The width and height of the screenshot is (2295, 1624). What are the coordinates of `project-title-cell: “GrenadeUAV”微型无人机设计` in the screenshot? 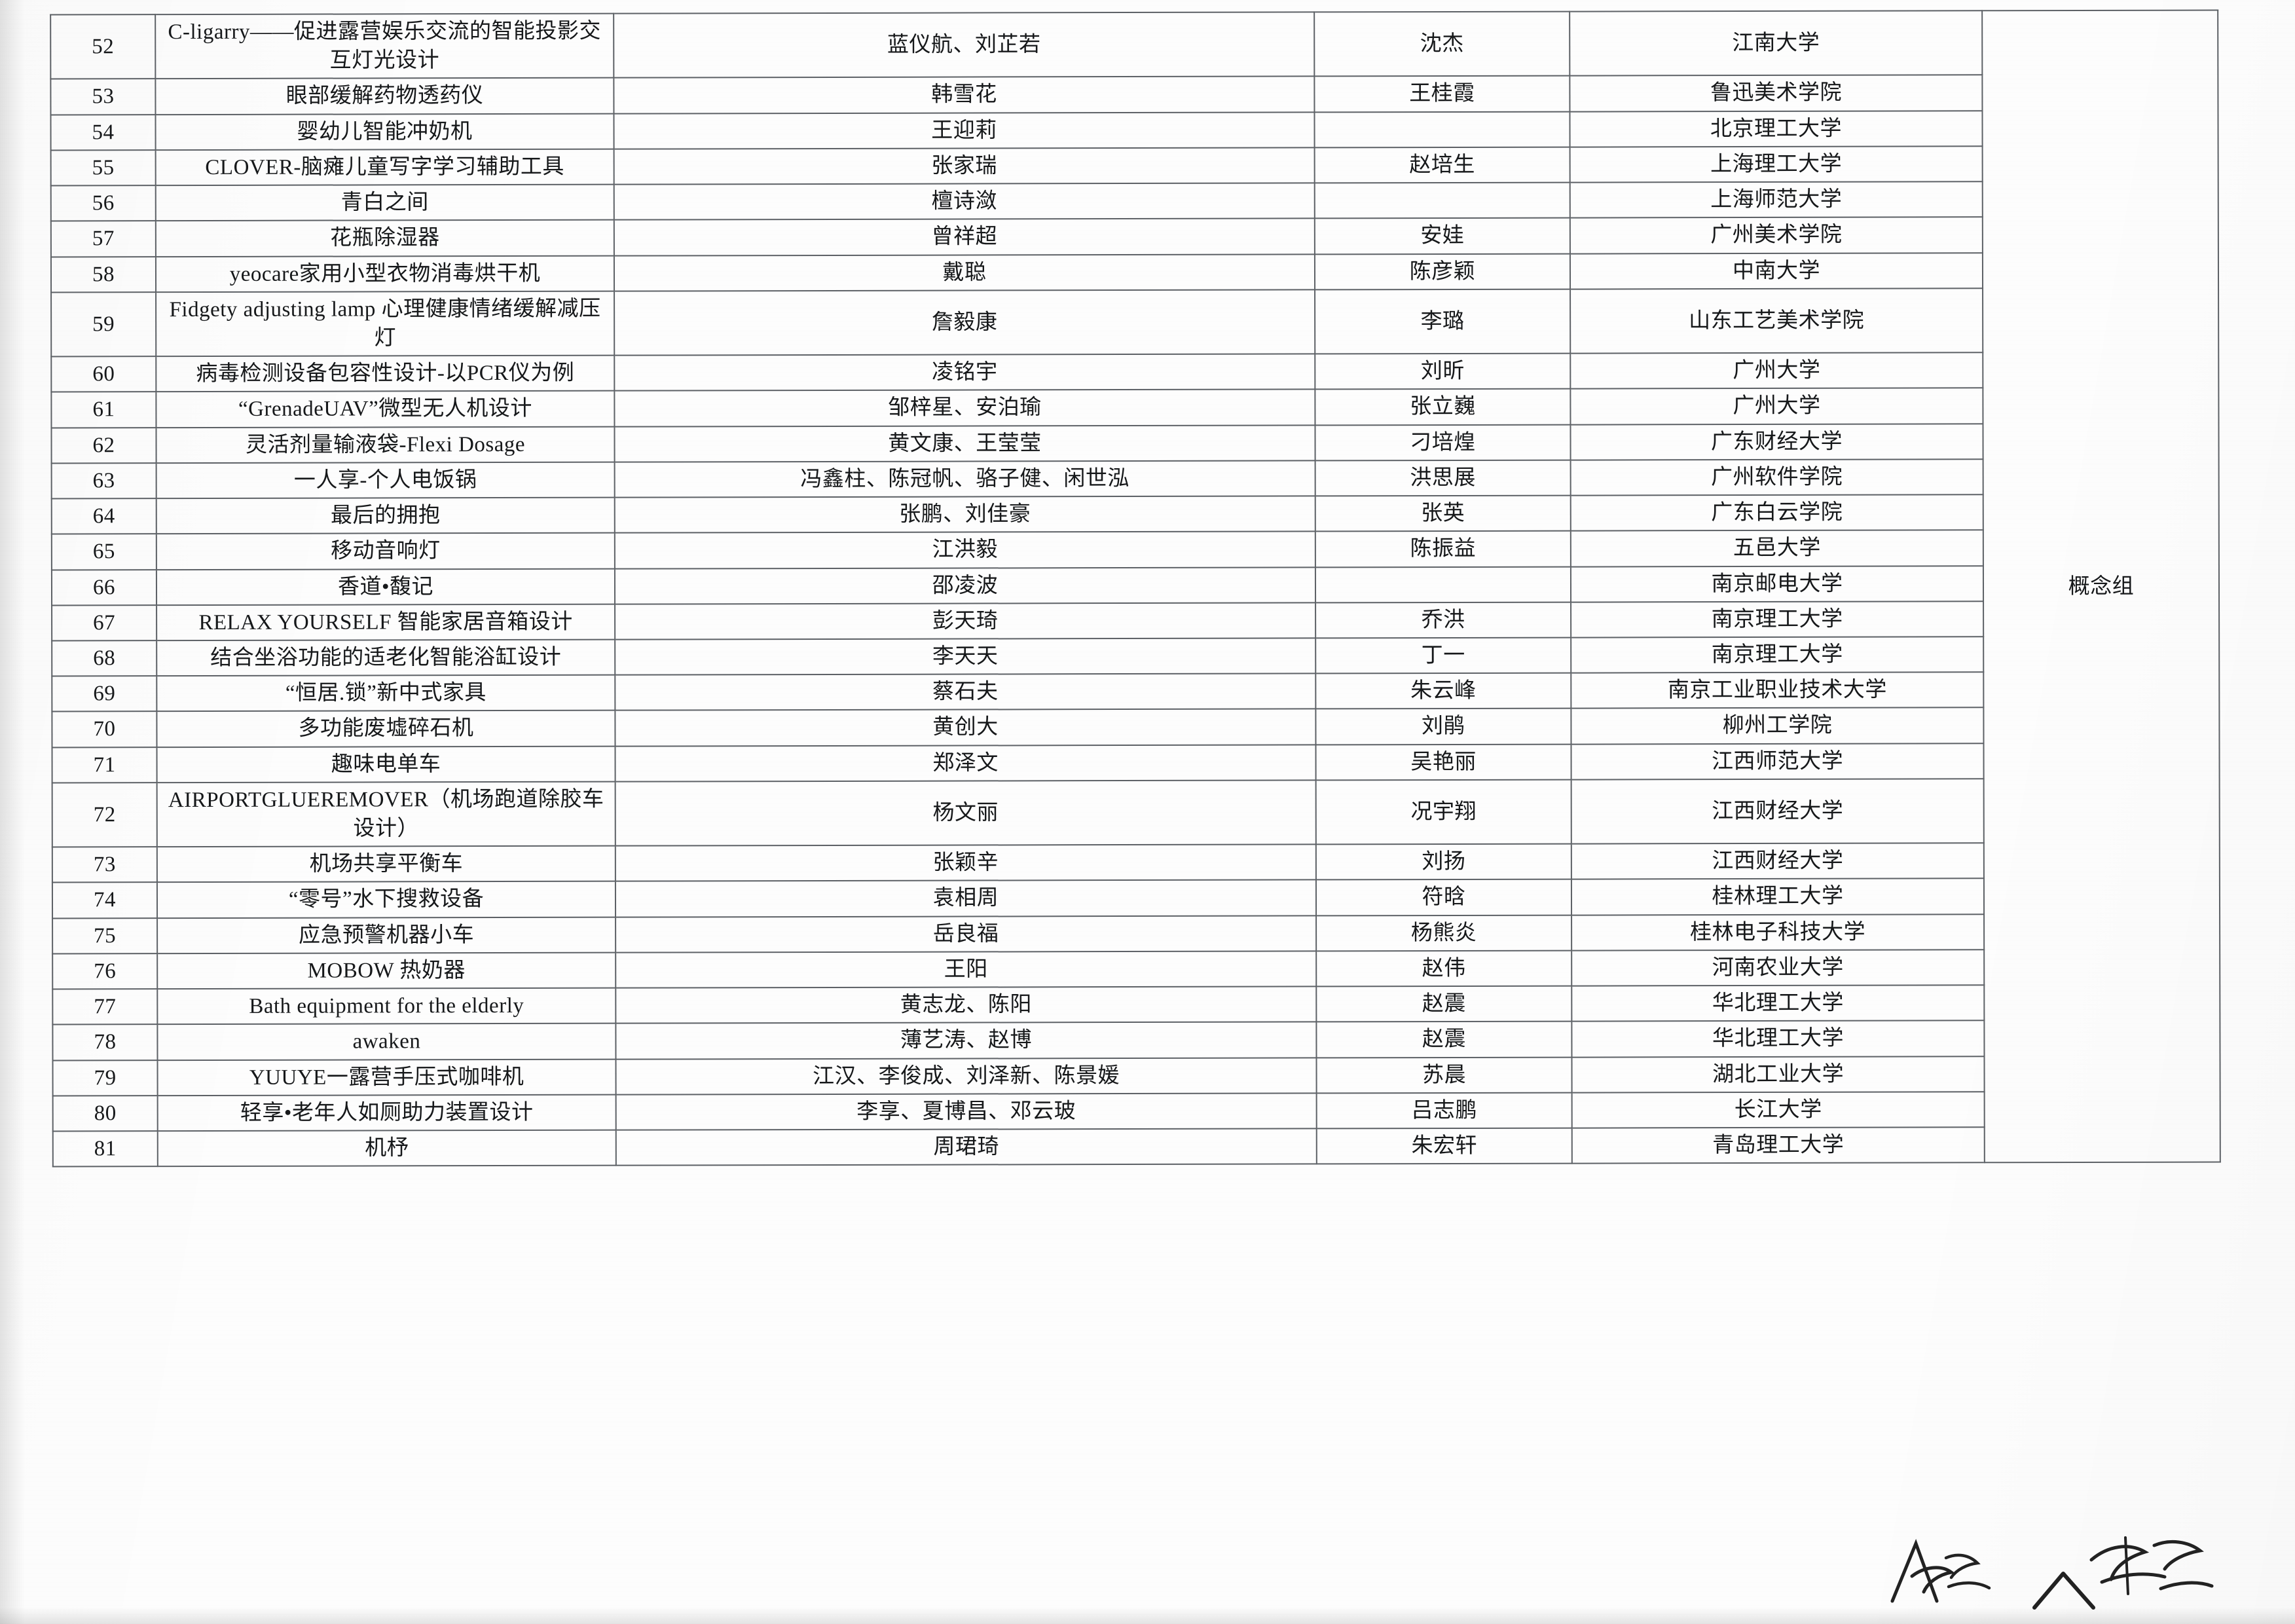 It's located at (385, 409).